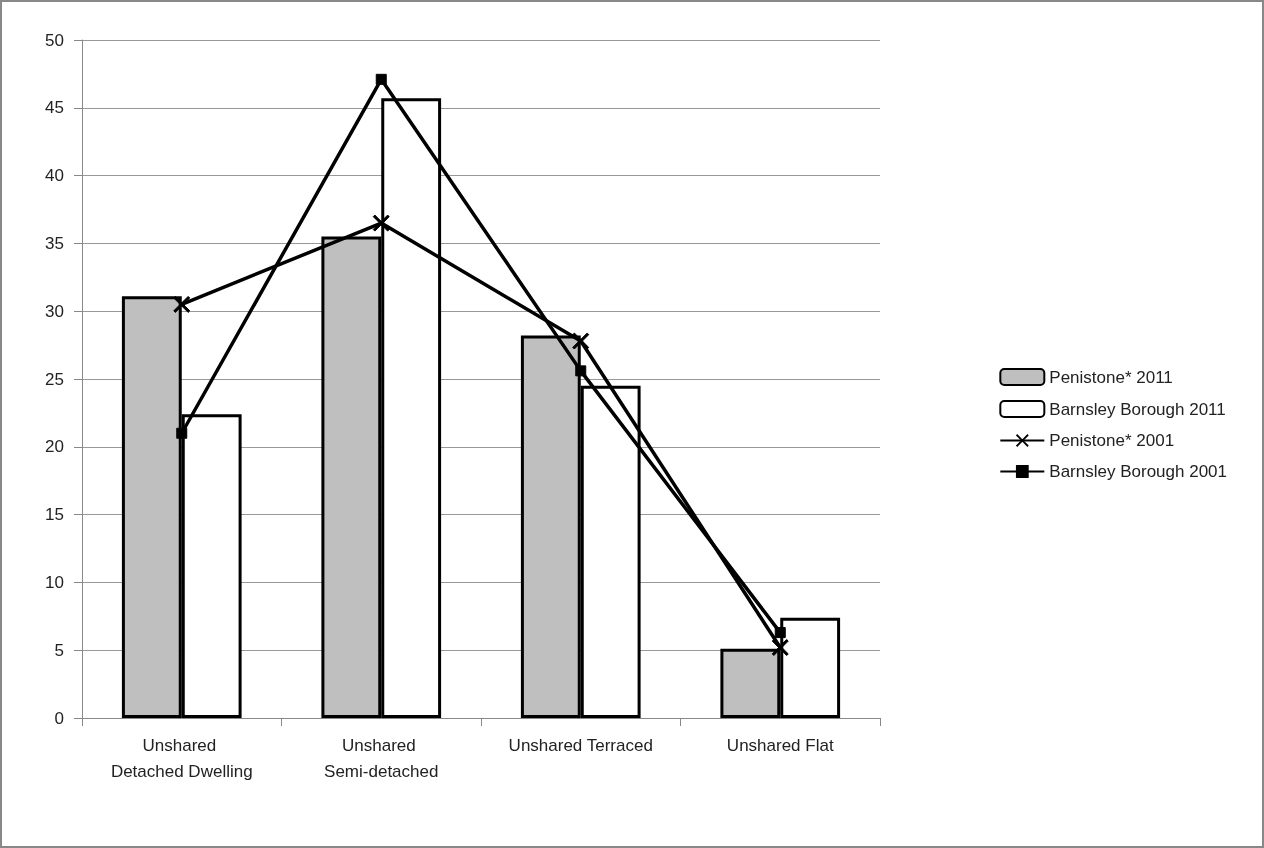 This screenshot has width=1264, height=848. What do you see at coordinates (54, 40) in the screenshot?
I see `y-tick-label: 50` at bounding box center [54, 40].